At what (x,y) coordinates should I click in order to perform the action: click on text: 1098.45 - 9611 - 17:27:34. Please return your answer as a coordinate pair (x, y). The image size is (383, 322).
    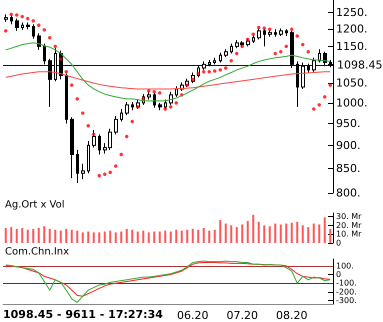
    Looking at the image, I should click on (83, 314).